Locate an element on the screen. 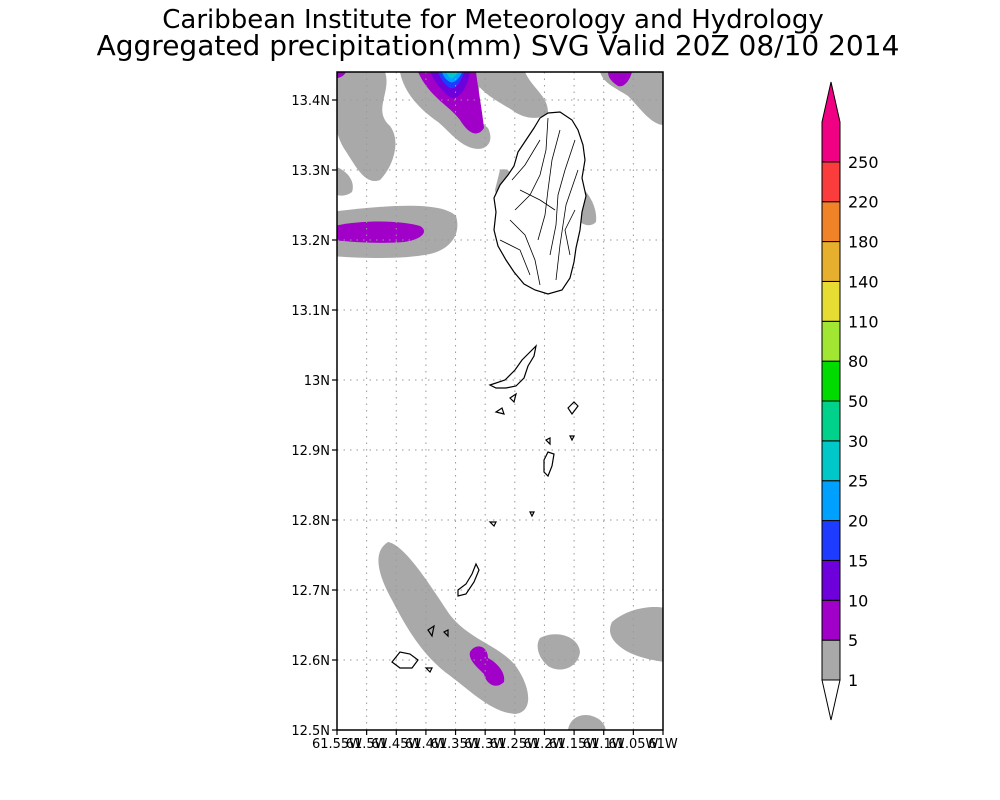 Image resolution: width=1000 pixels, height=800 pixels. colorbar-level-label: 80 is located at coordinates (858, 361).